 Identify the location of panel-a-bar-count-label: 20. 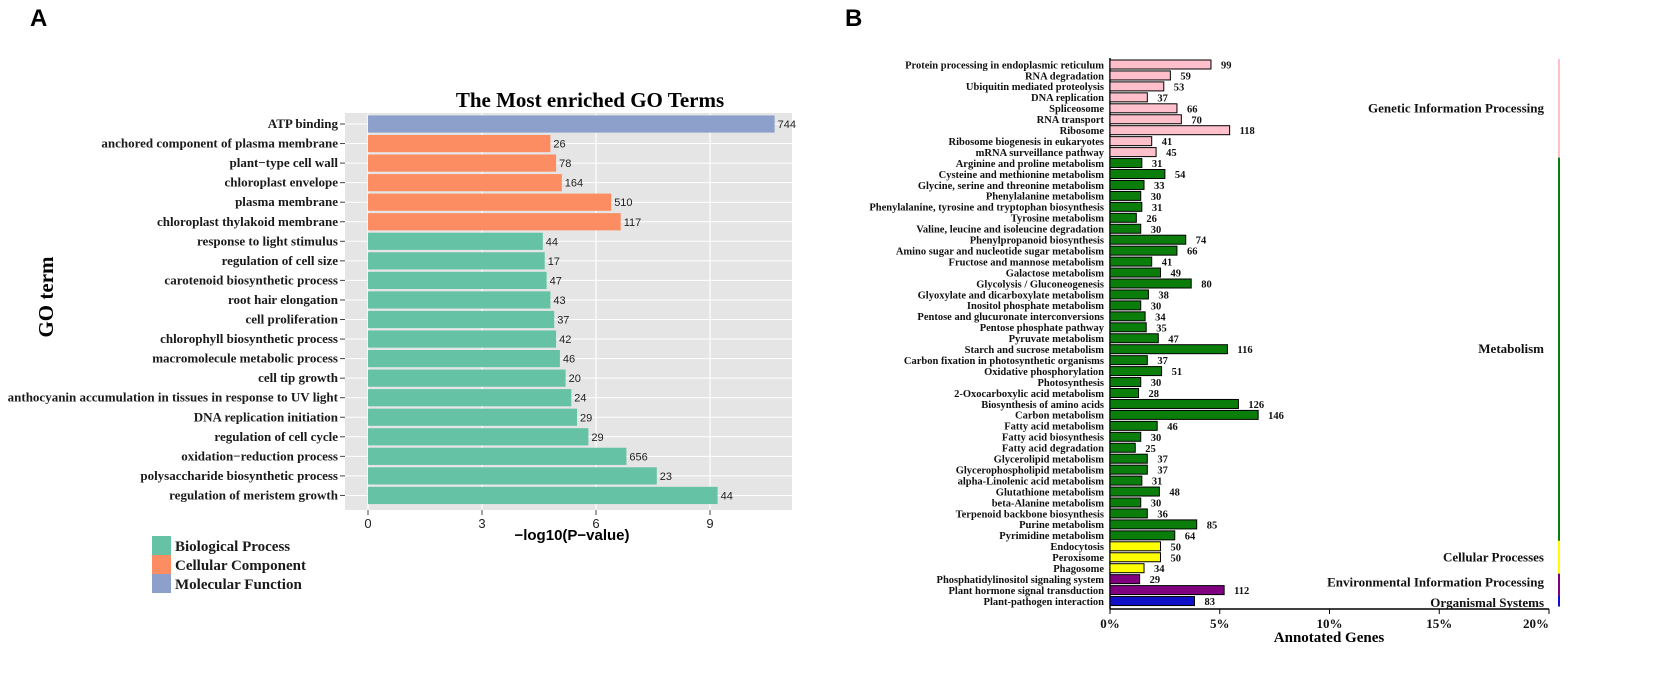
(575, 379).